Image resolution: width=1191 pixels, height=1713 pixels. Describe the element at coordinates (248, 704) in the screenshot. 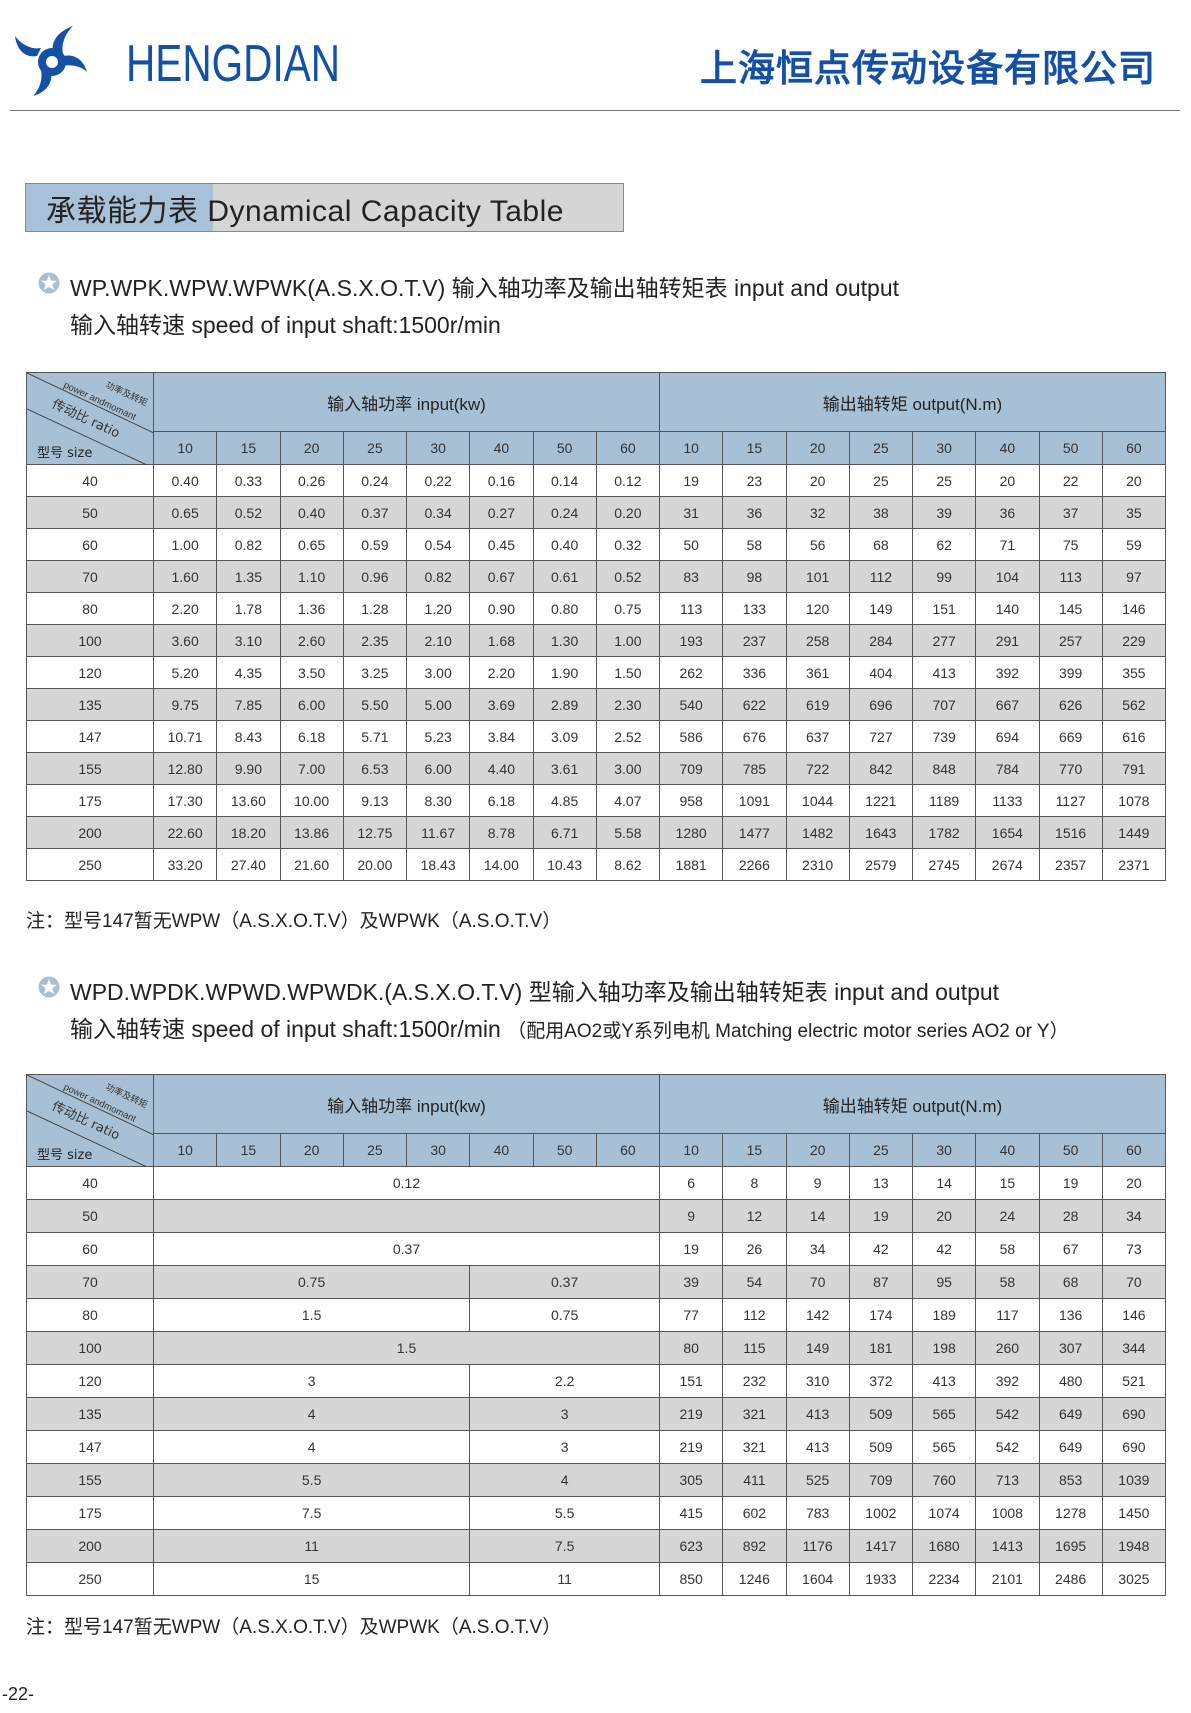

I see `input-power-cell: 7.85` at that location.